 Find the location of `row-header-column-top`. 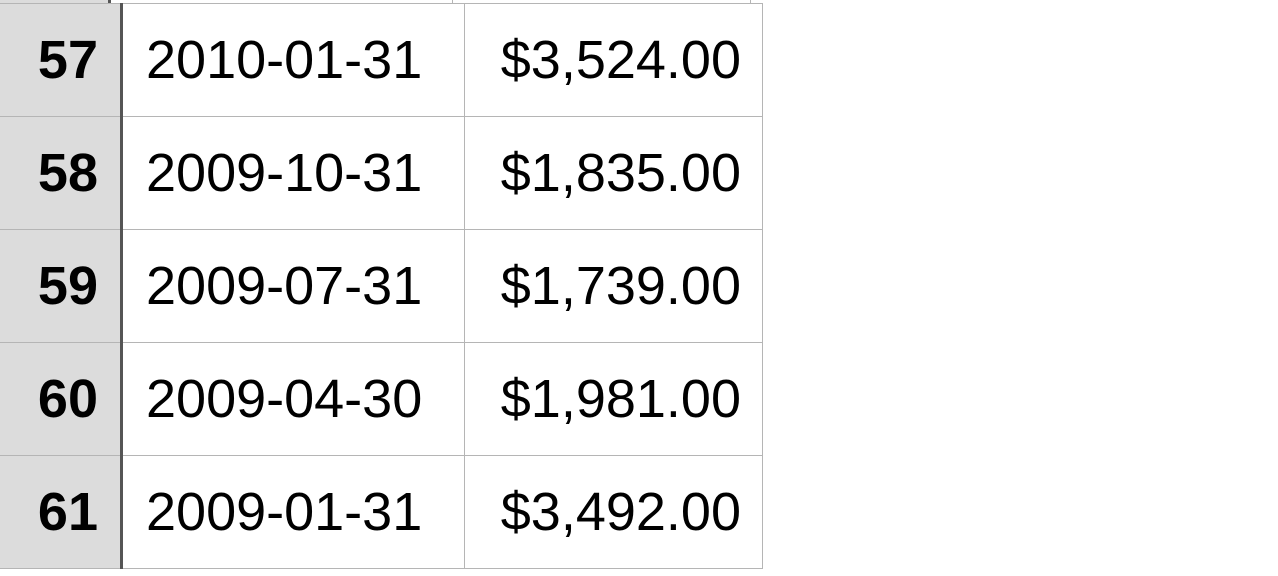

row-header-column-top is located at coordinates (54, 1).